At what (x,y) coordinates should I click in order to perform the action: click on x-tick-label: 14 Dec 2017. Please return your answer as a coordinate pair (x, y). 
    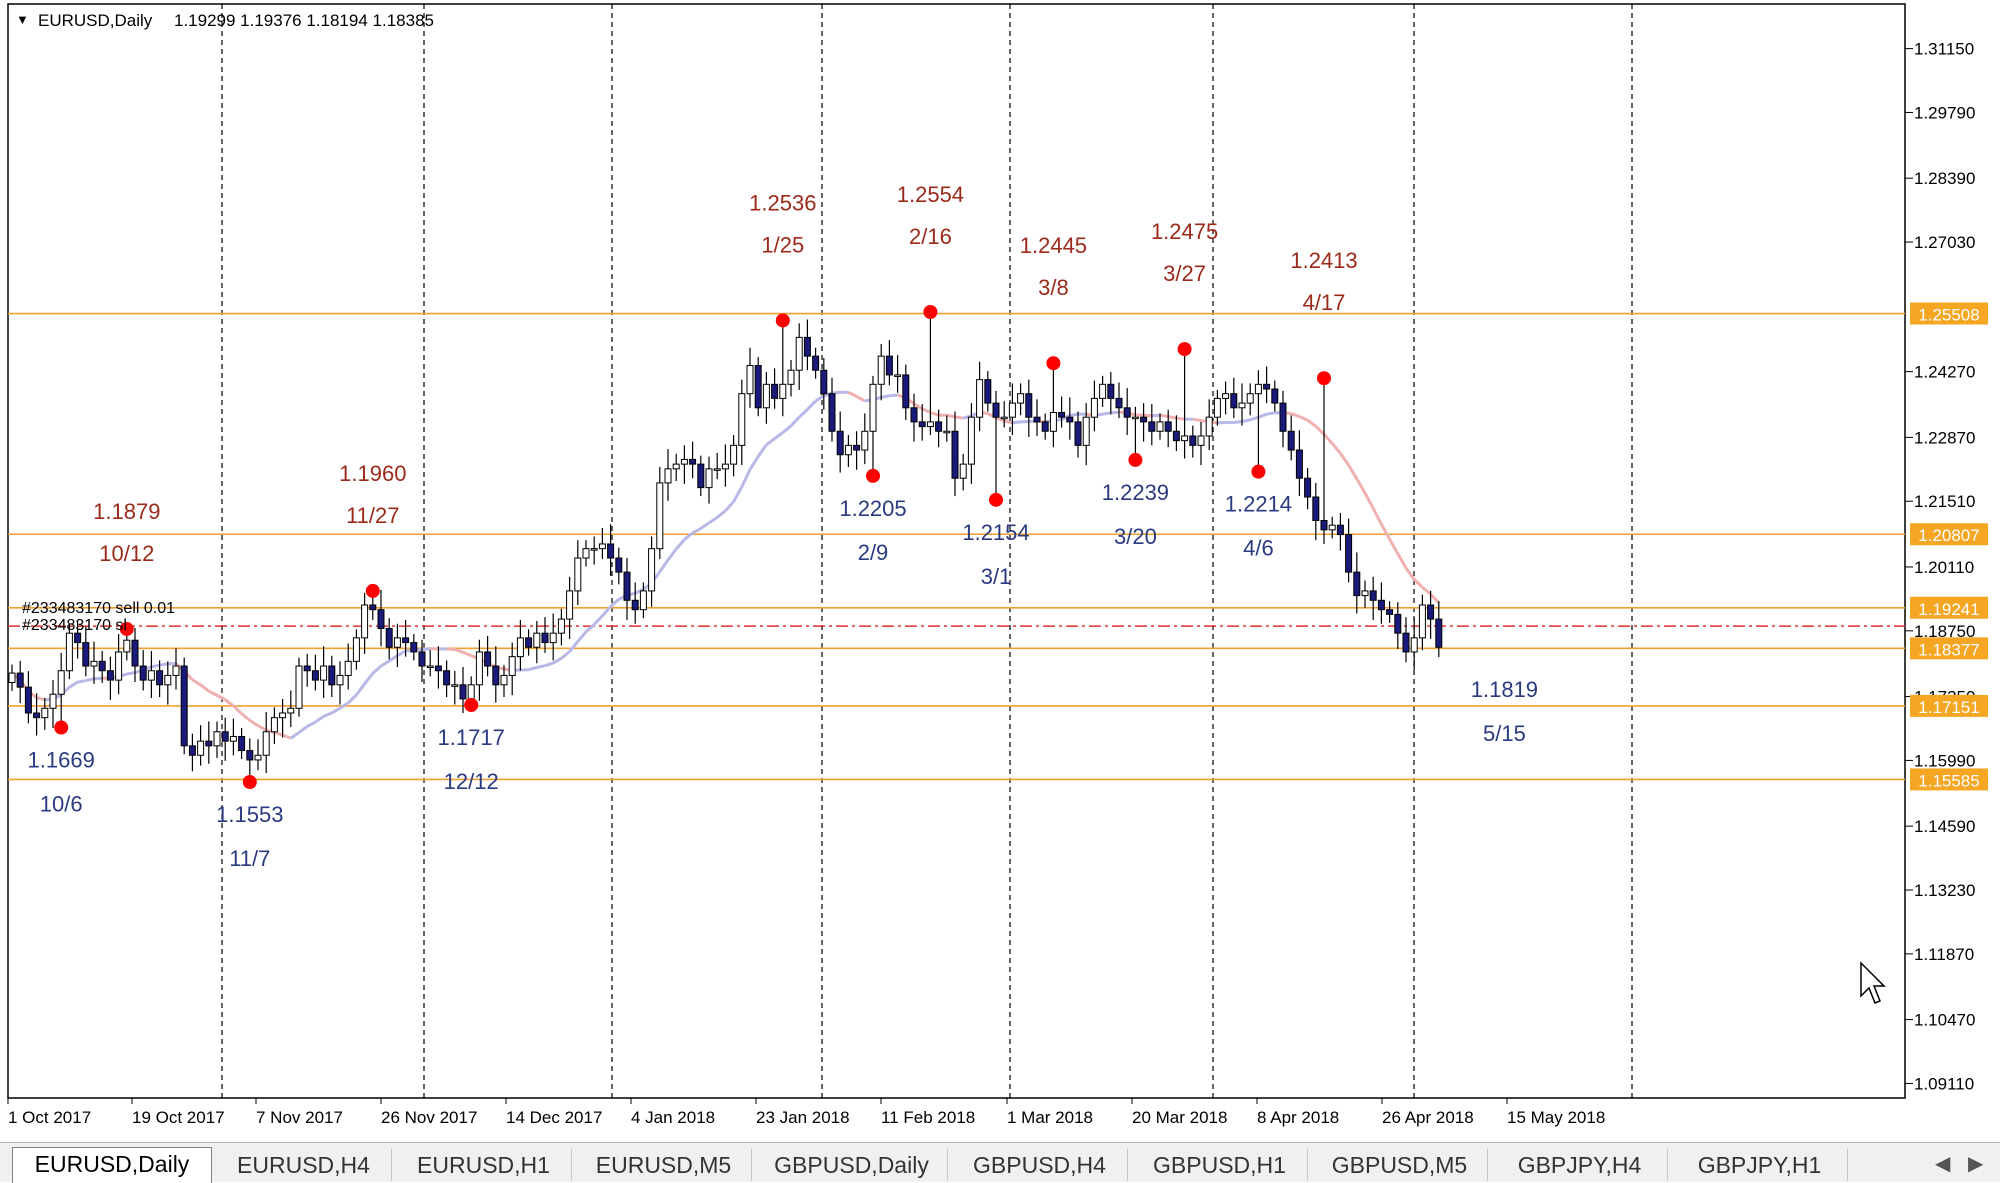
    Looking at the image, I should click on (554, 1117).